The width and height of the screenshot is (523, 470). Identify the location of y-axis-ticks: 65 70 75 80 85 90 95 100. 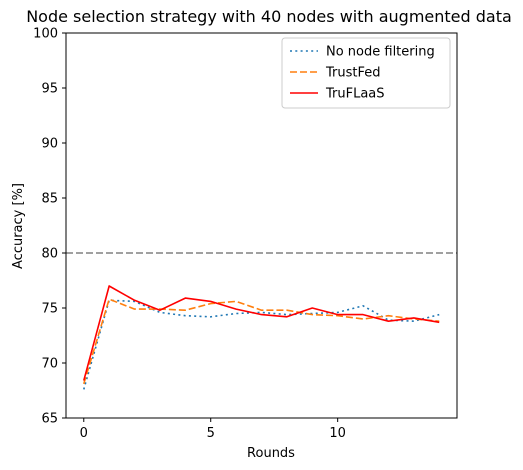
(49, 227).